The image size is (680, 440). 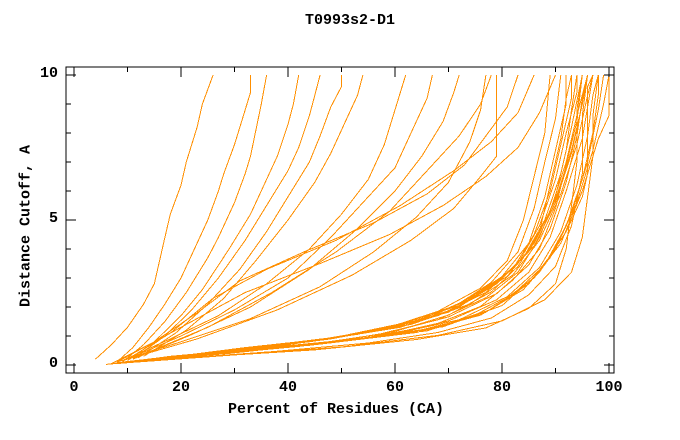 I want to click on x-tick-label-100: 100, so click(x=609, y=387).